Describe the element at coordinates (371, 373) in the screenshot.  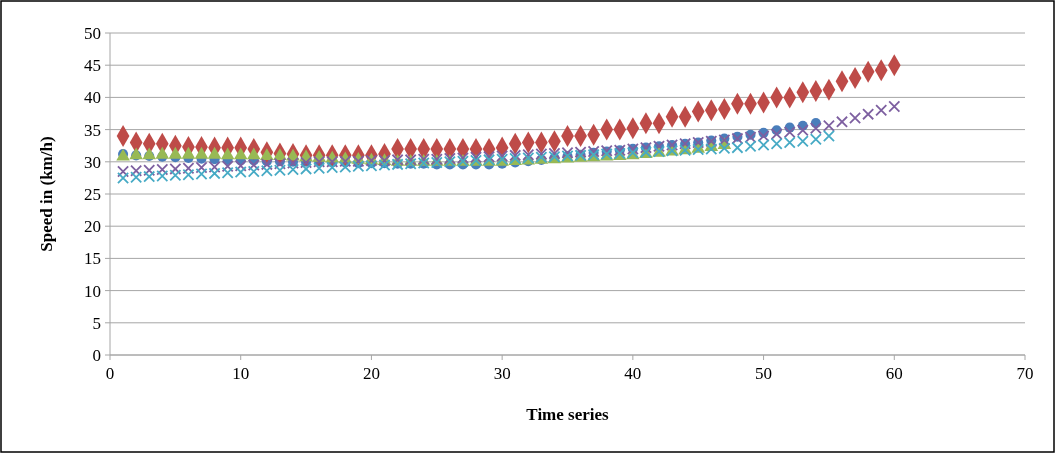
I see `x-tick-label: 20` at that location.